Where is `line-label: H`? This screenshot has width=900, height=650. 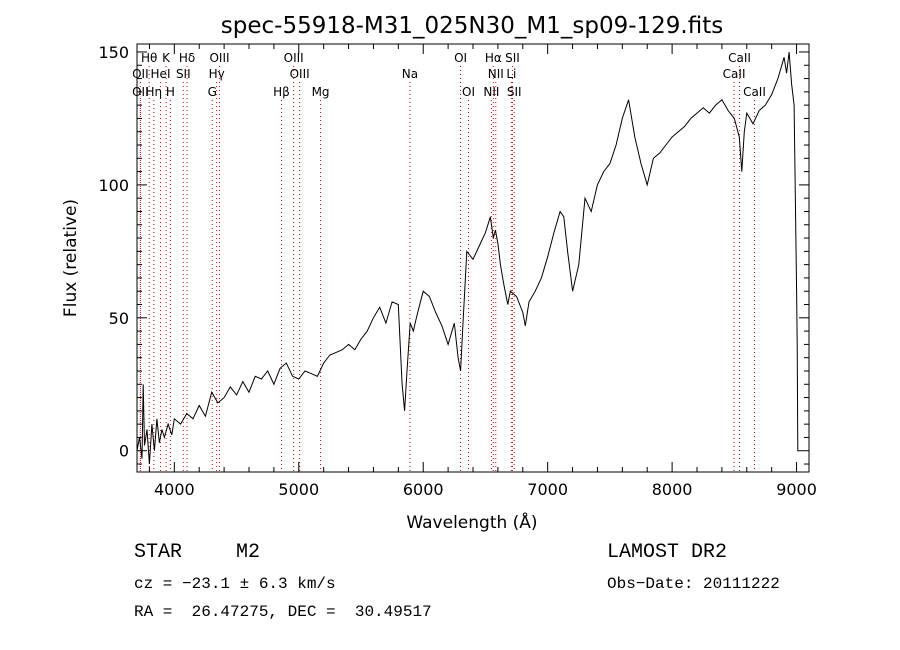 line-label: H is located at coordinates (170, 92).